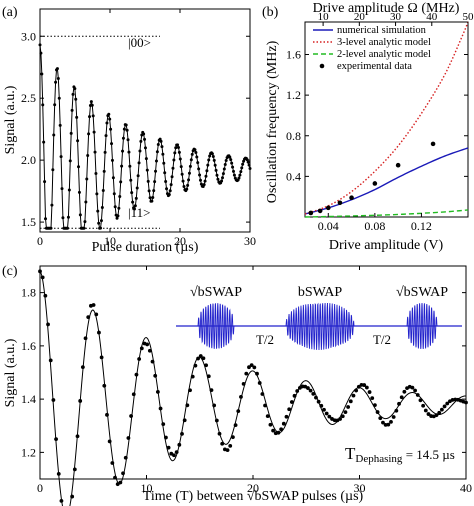 The width and height of the screenshot is (474, 506). I want to click on panel-b-x2tick-label: 10, so click(324, 17).